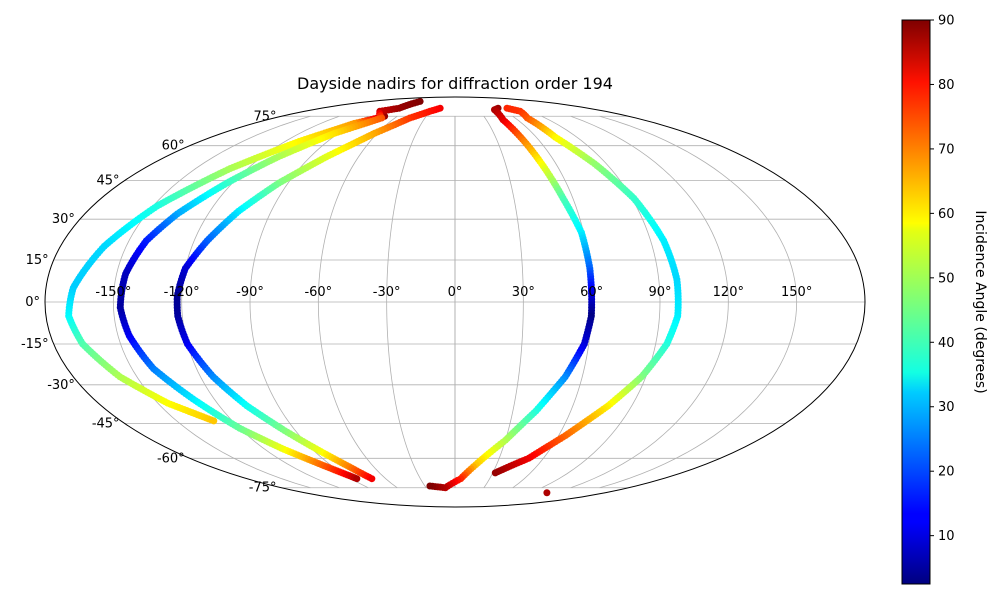 This screenshot has height=600, width=1000. Describe the element at coordinates (946, 21) in the screenshot. I see `colorbar-tick-label: 90` at that location.